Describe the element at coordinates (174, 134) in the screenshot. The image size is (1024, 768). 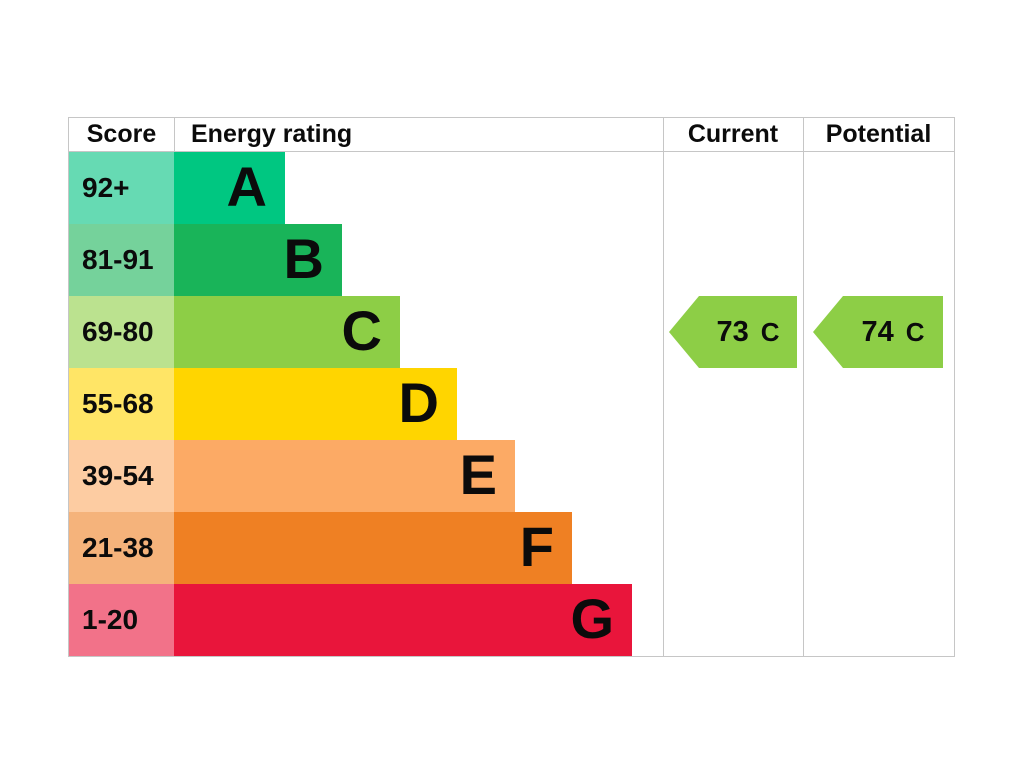
I see `score-column-divider` at that location.